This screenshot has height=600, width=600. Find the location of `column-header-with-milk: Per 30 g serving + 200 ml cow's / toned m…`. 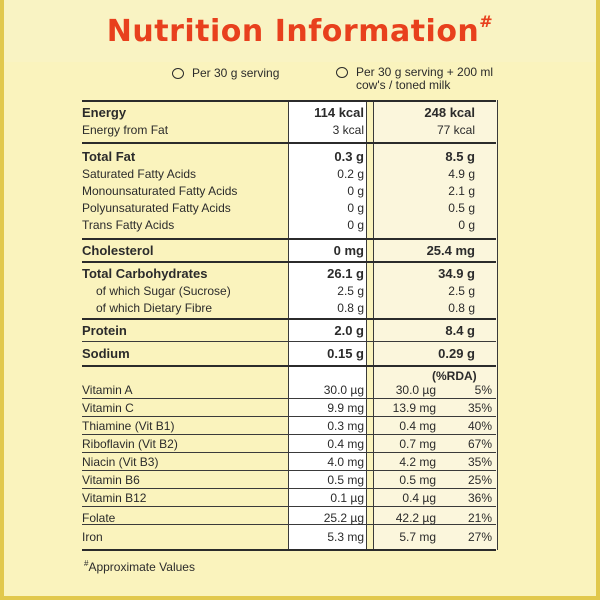

column-header-with-milk: Per 30 g serving + 200 ml cow's / toned m… is located at coordinates (414, 79).